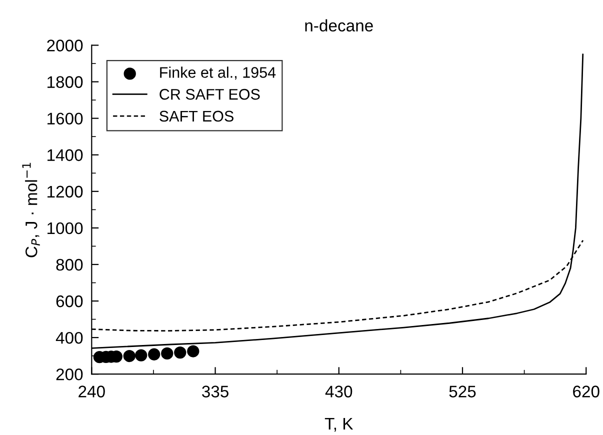  I want to click on x-tick-label: 430, so click(338, 392).